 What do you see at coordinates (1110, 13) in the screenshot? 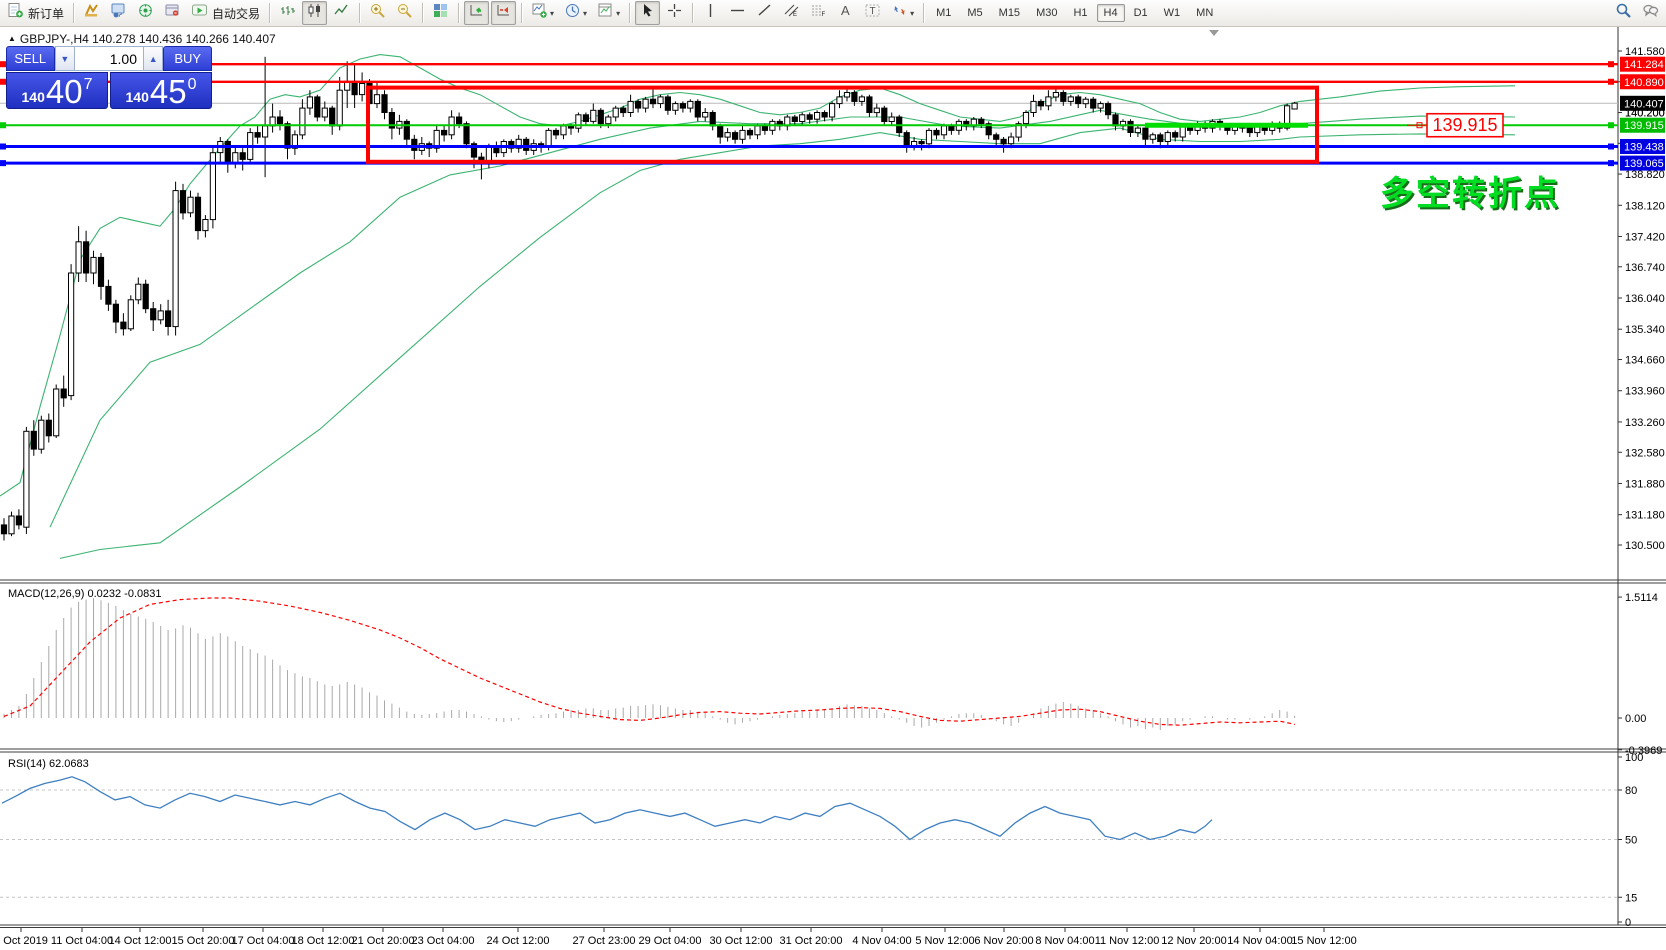
I see `timeframe-button-h4: H4` at bounding box center [1110, 13].